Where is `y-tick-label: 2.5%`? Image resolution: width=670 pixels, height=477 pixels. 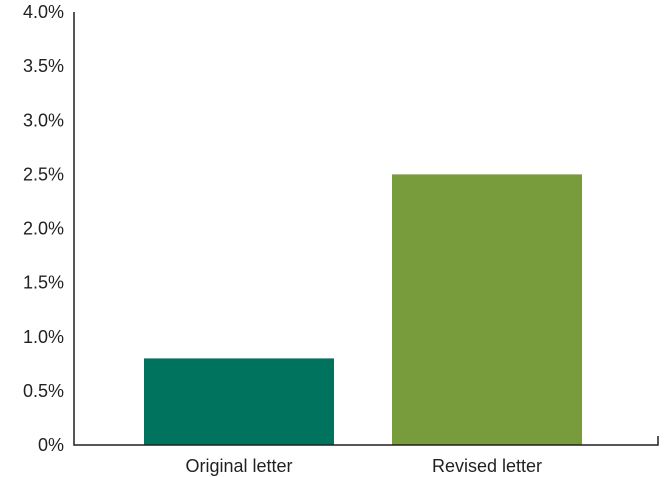 y-tick-label: 2.5% is located at coordinates (43, 174).